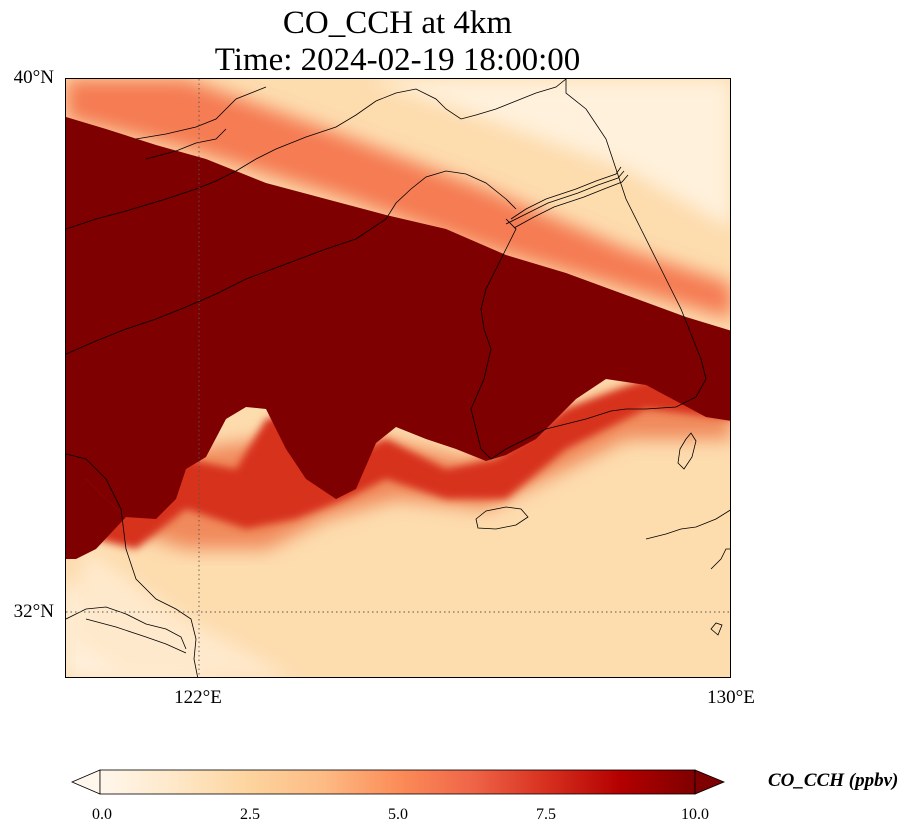  What do you see at coordinates (695, 814) in the screenshot?
I see `colorbar-tick-4: 10.0` at bounding box center [695, 814].